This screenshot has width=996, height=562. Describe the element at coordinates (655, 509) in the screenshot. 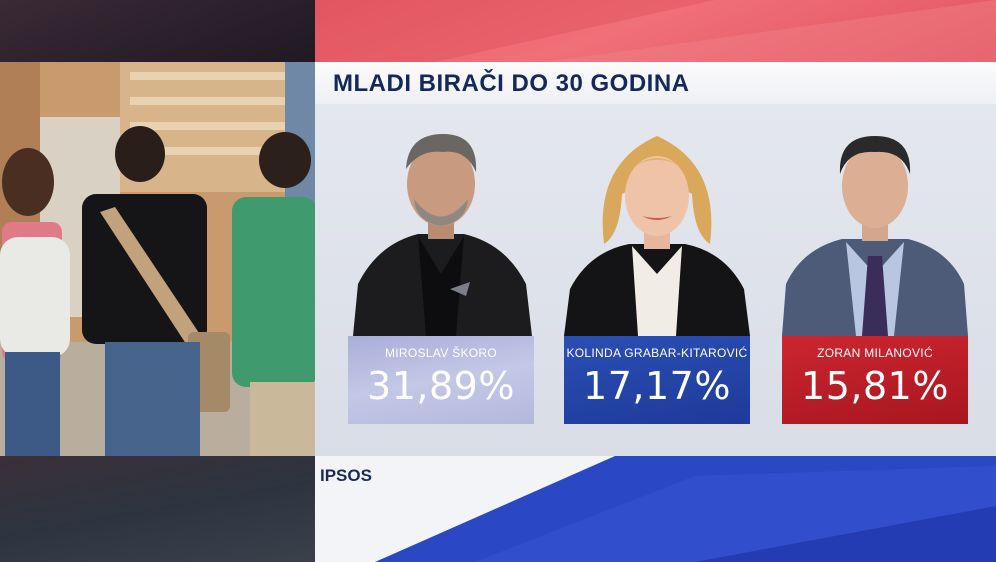

I see `footer-bar: IPSOS` at that location.